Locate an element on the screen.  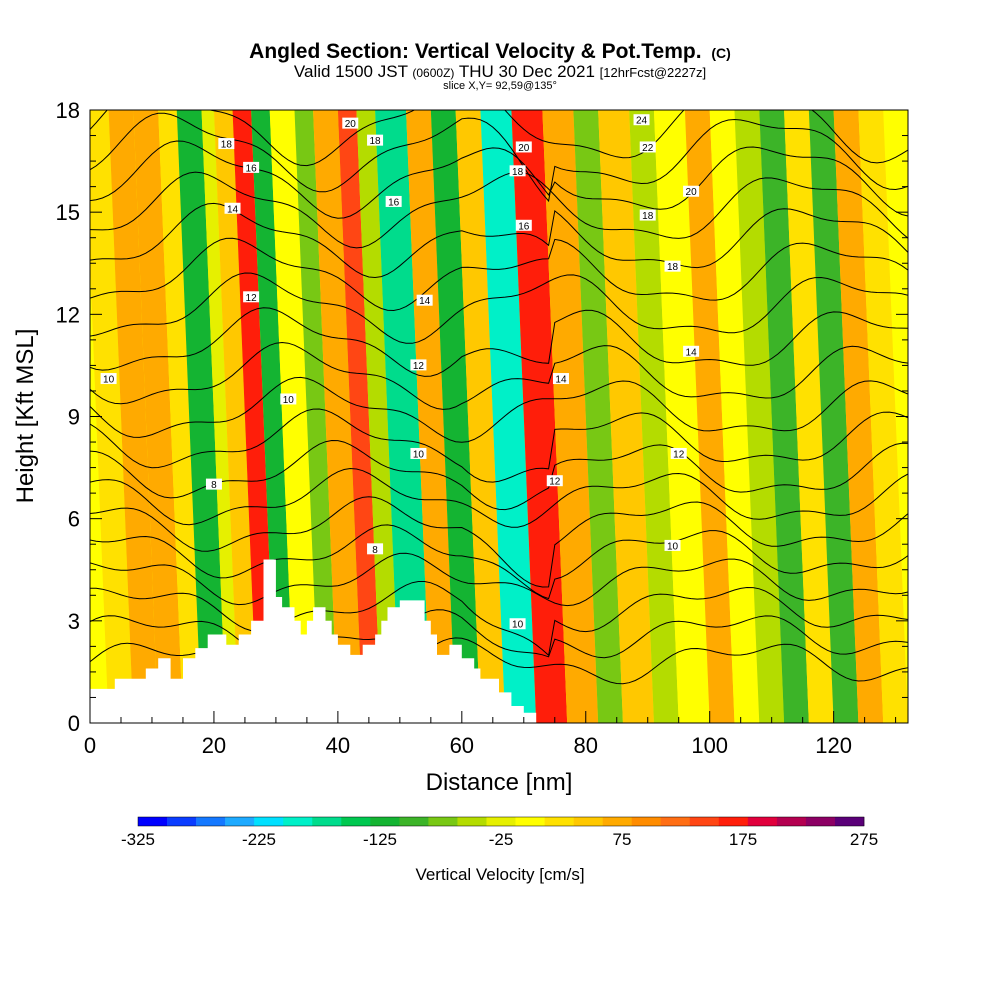
contour-label-5: 16 is located at coordinates (393, 201).